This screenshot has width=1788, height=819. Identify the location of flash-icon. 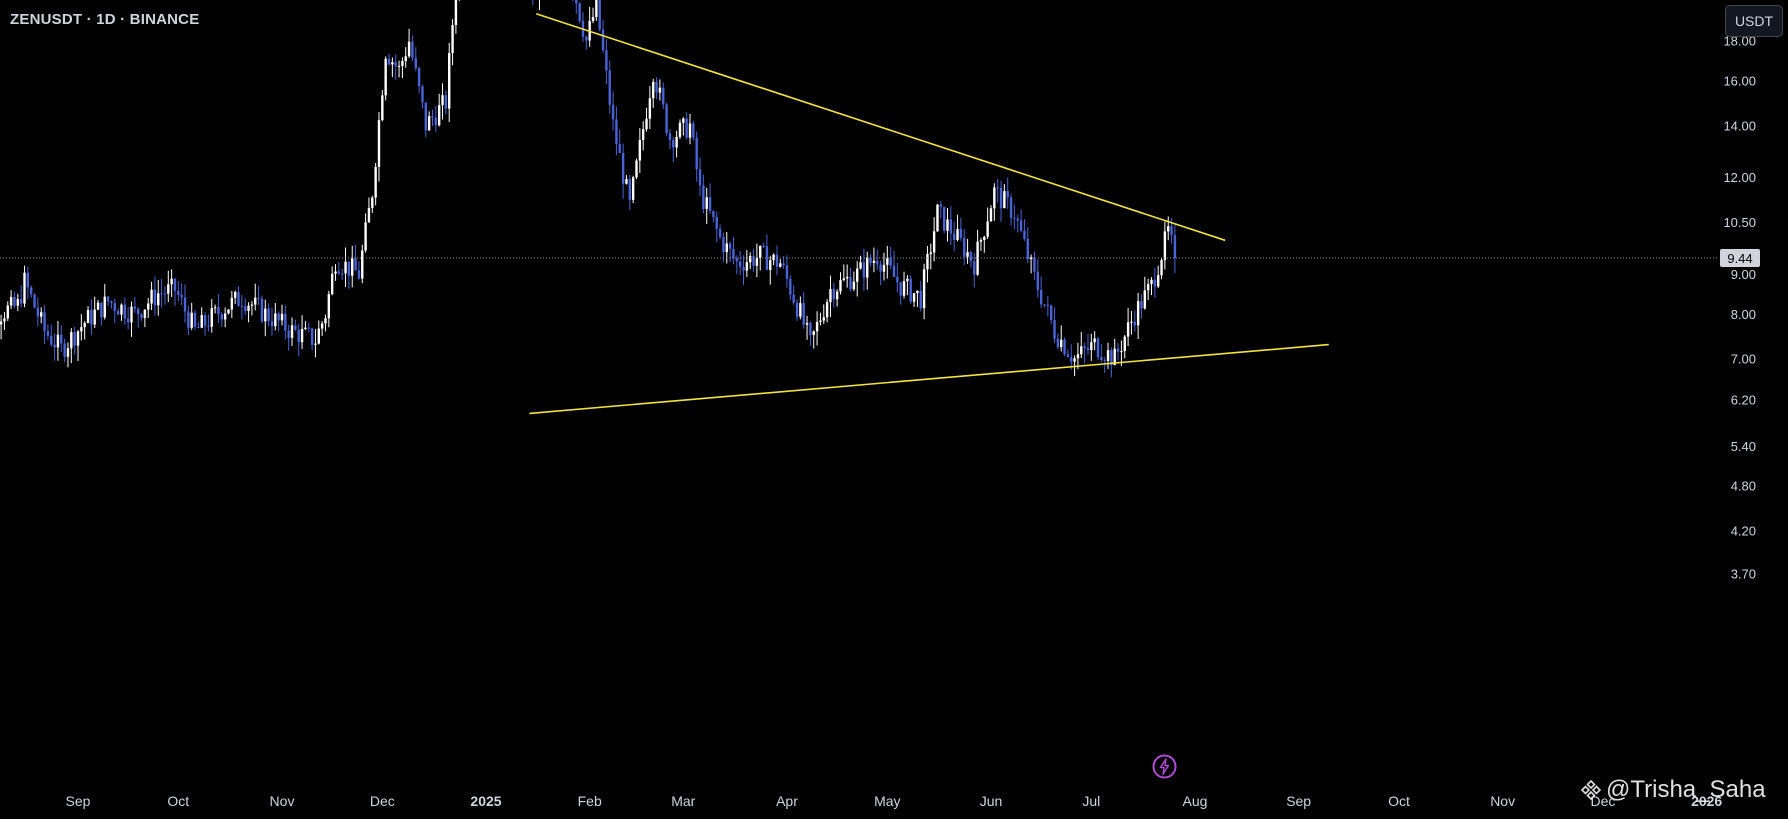
(1164, 766).